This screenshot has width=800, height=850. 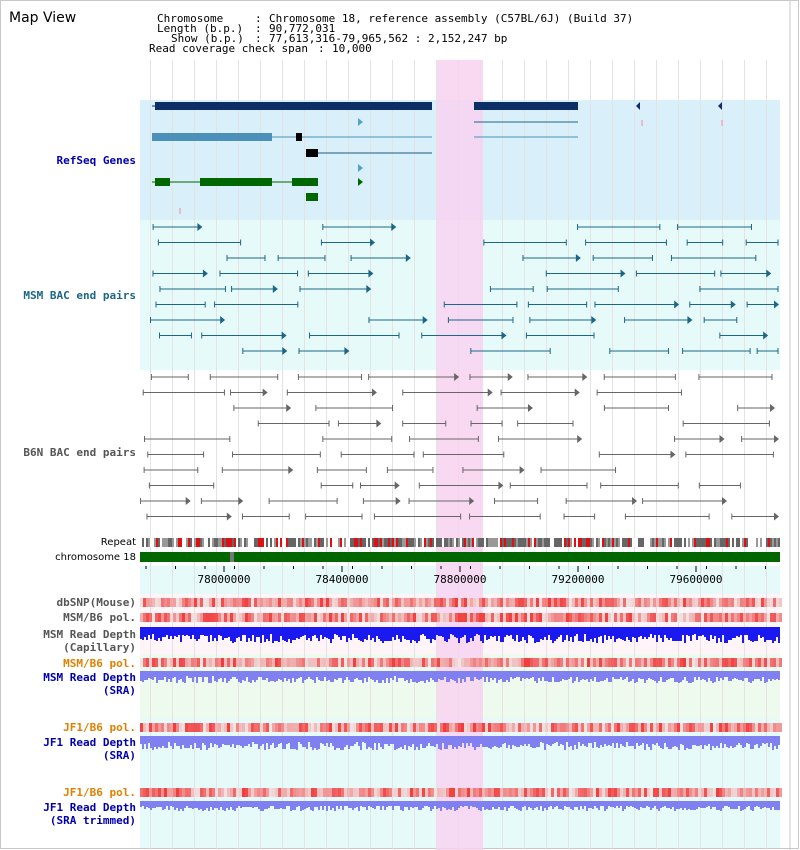 I want to click on msm-bac-arrow, so click(x=677, y=304).